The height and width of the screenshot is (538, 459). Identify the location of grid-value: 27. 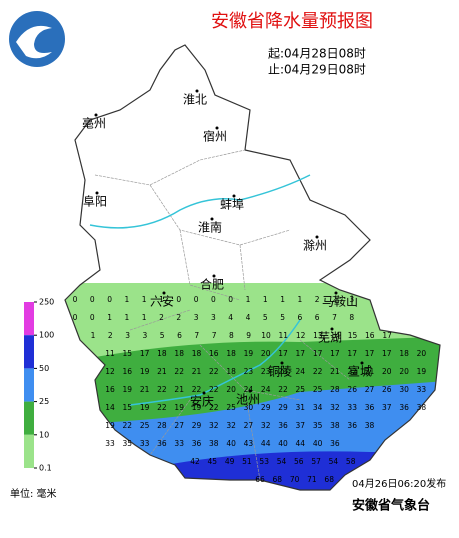
(370, 389).